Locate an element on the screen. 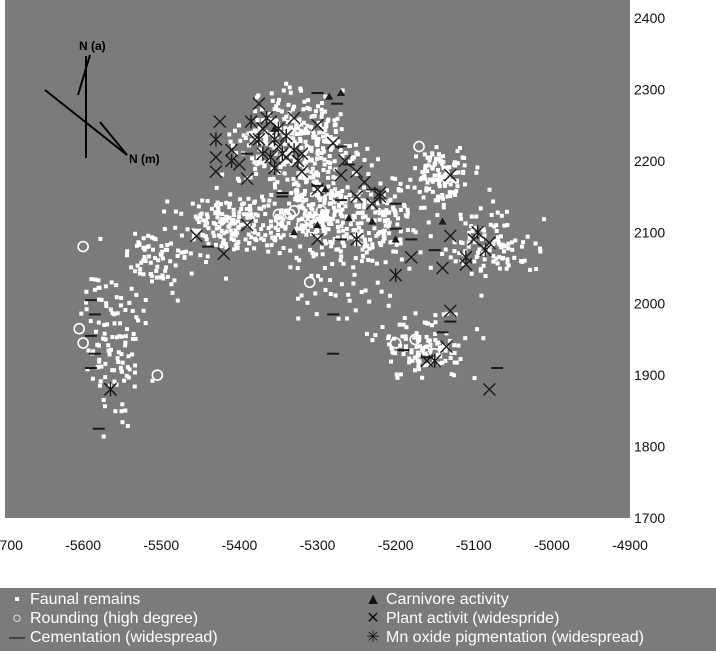 The image size is (716, 651). x-cross-icon: ✕ is located at coordinates (373, 618).